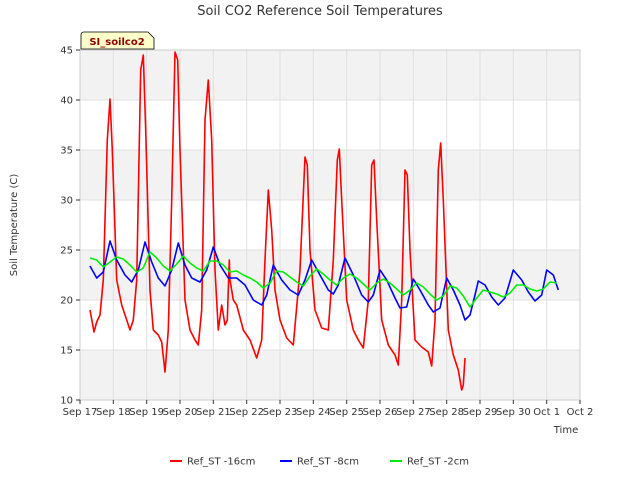  Describe the element at coordinates (113, 412) in the screenshot. I see `x-tick-label: Sep 18` at that location.